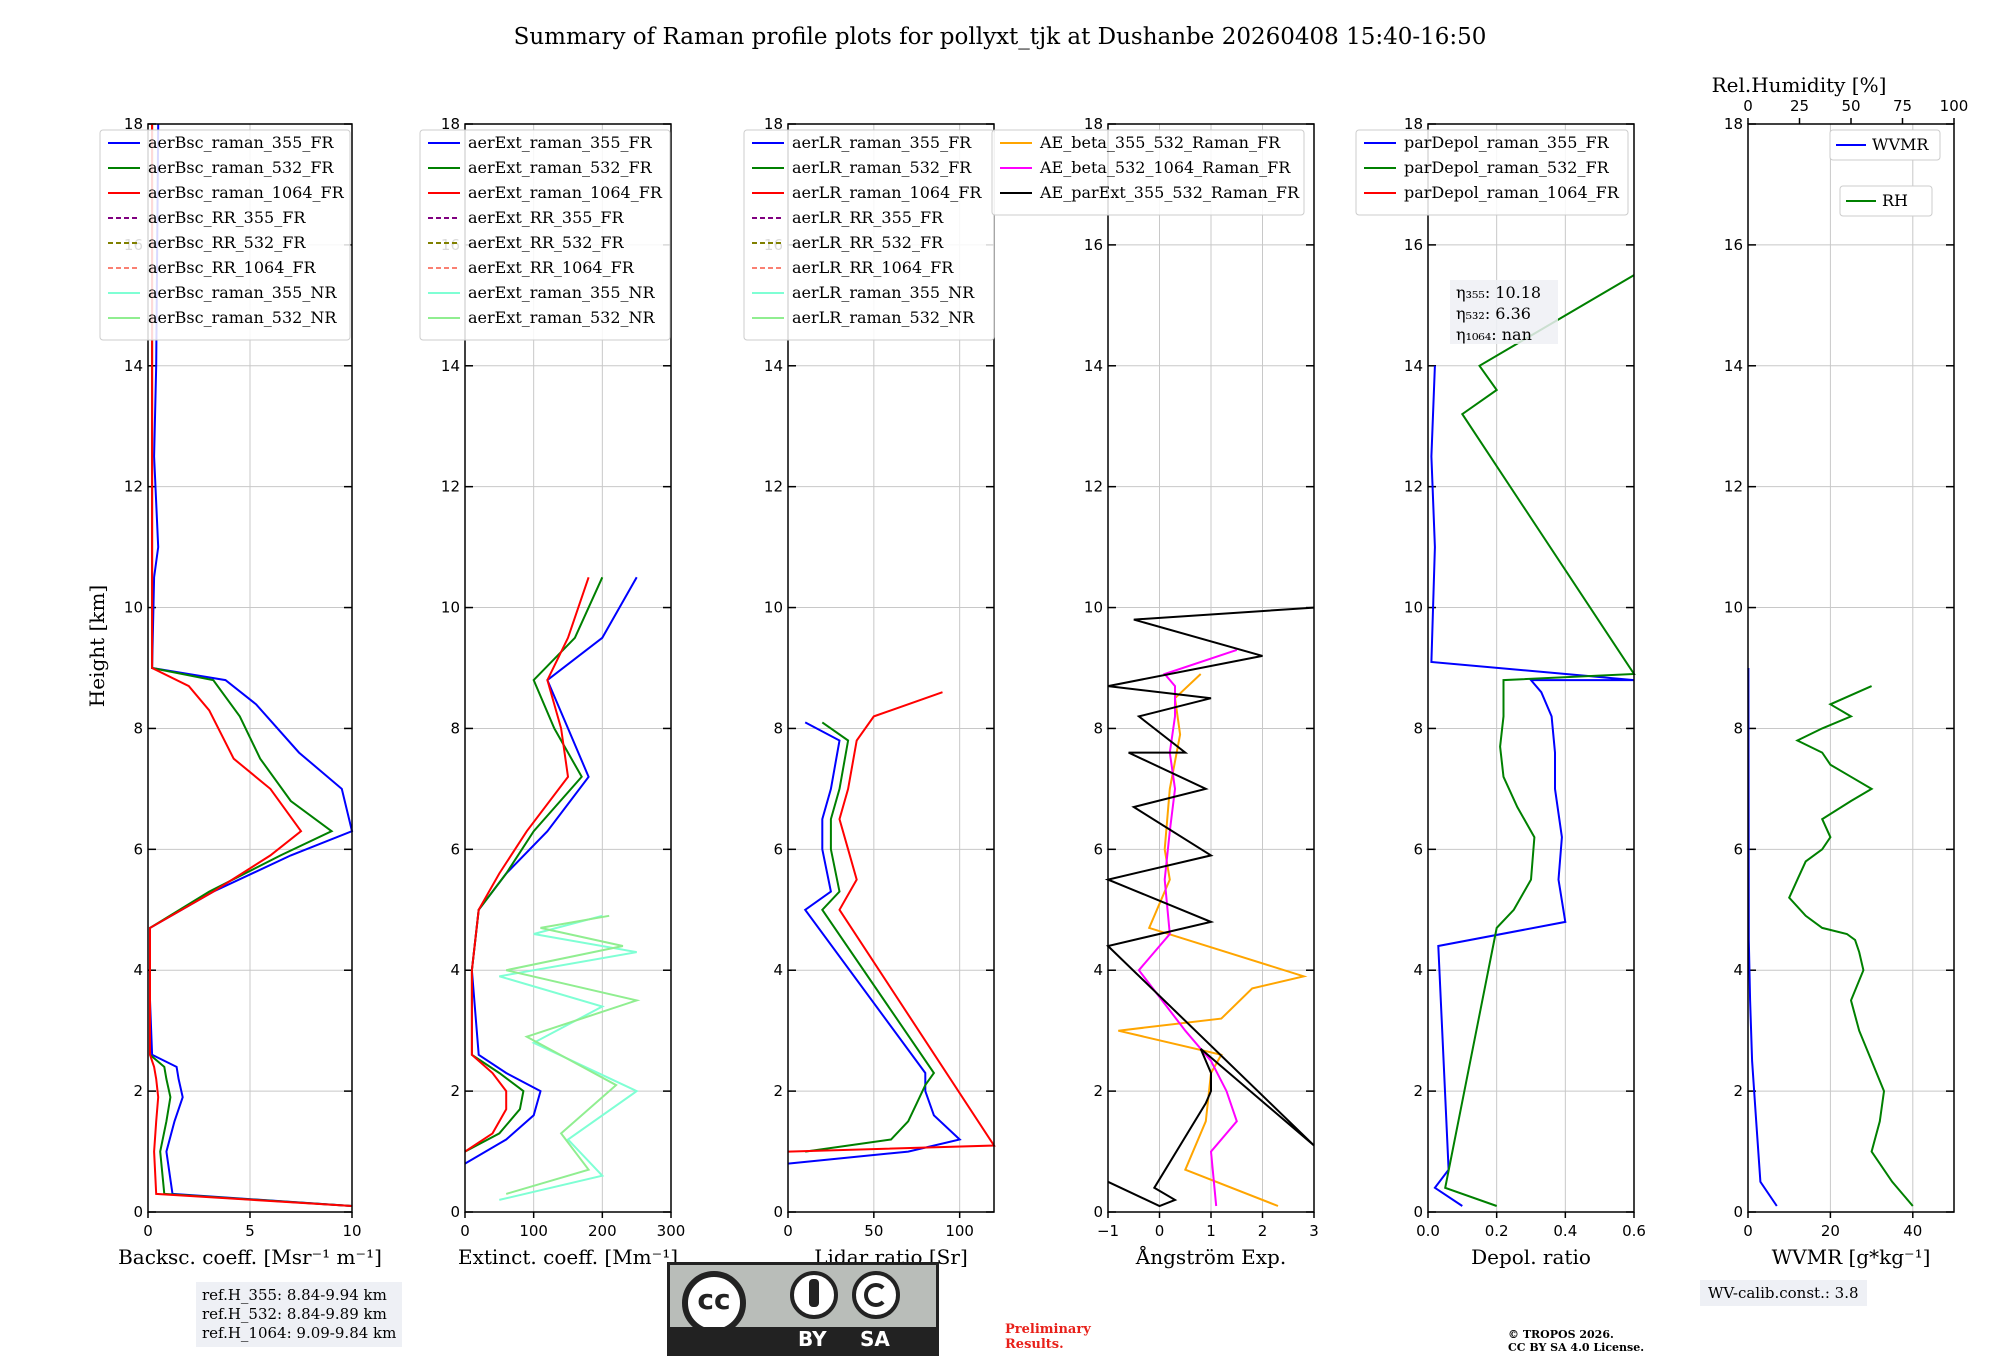  Describe the element at coordinates (876, 1295) in the screenshot. I see `sa-arrow-icon` at that location.